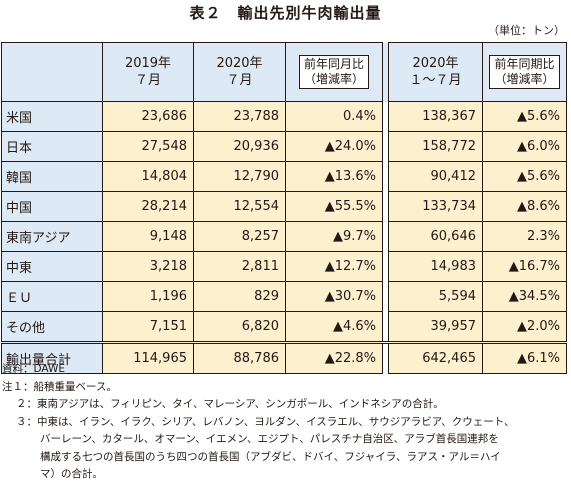  I want to click on table-row: ＥＵ 1,196 829 ▲30.7% 5,594 ▲34.5%, so click(284, 296).